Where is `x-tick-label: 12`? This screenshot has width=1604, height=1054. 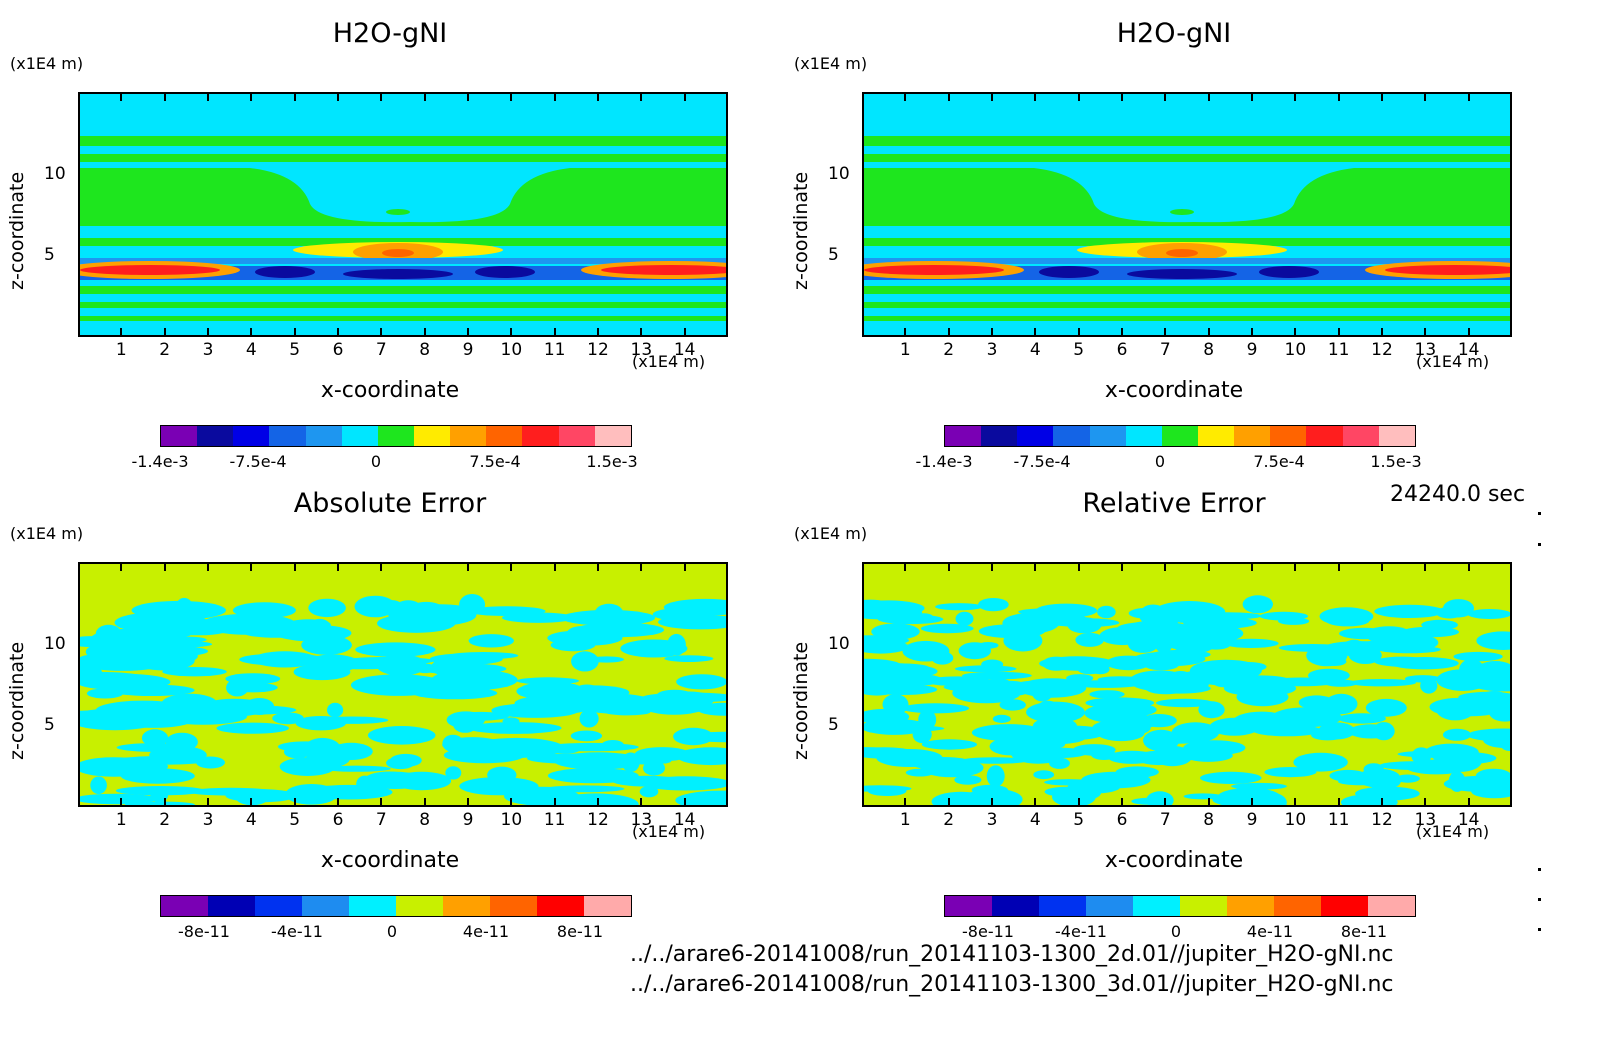
x-tick-label: 12 is located at coordinates (598, 350).